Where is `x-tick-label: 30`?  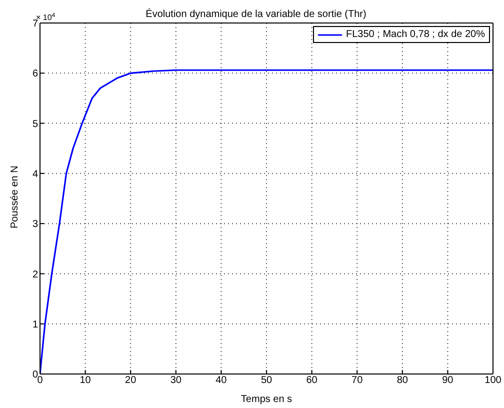
x-tick-label: 30 is located at coordinates (176, 380).